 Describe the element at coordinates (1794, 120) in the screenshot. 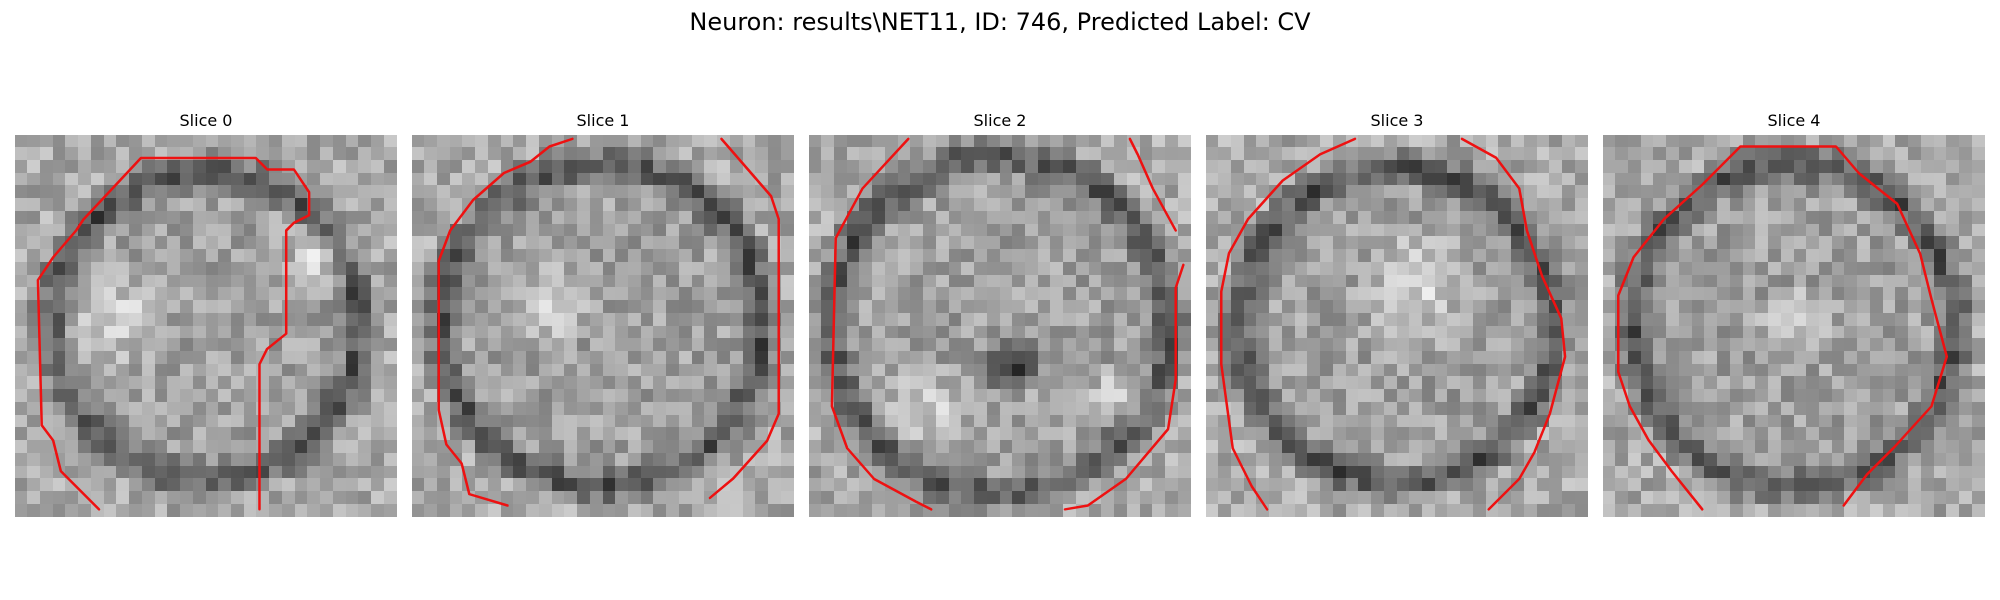

I see `slice-title-4: Slice 4` at that location.